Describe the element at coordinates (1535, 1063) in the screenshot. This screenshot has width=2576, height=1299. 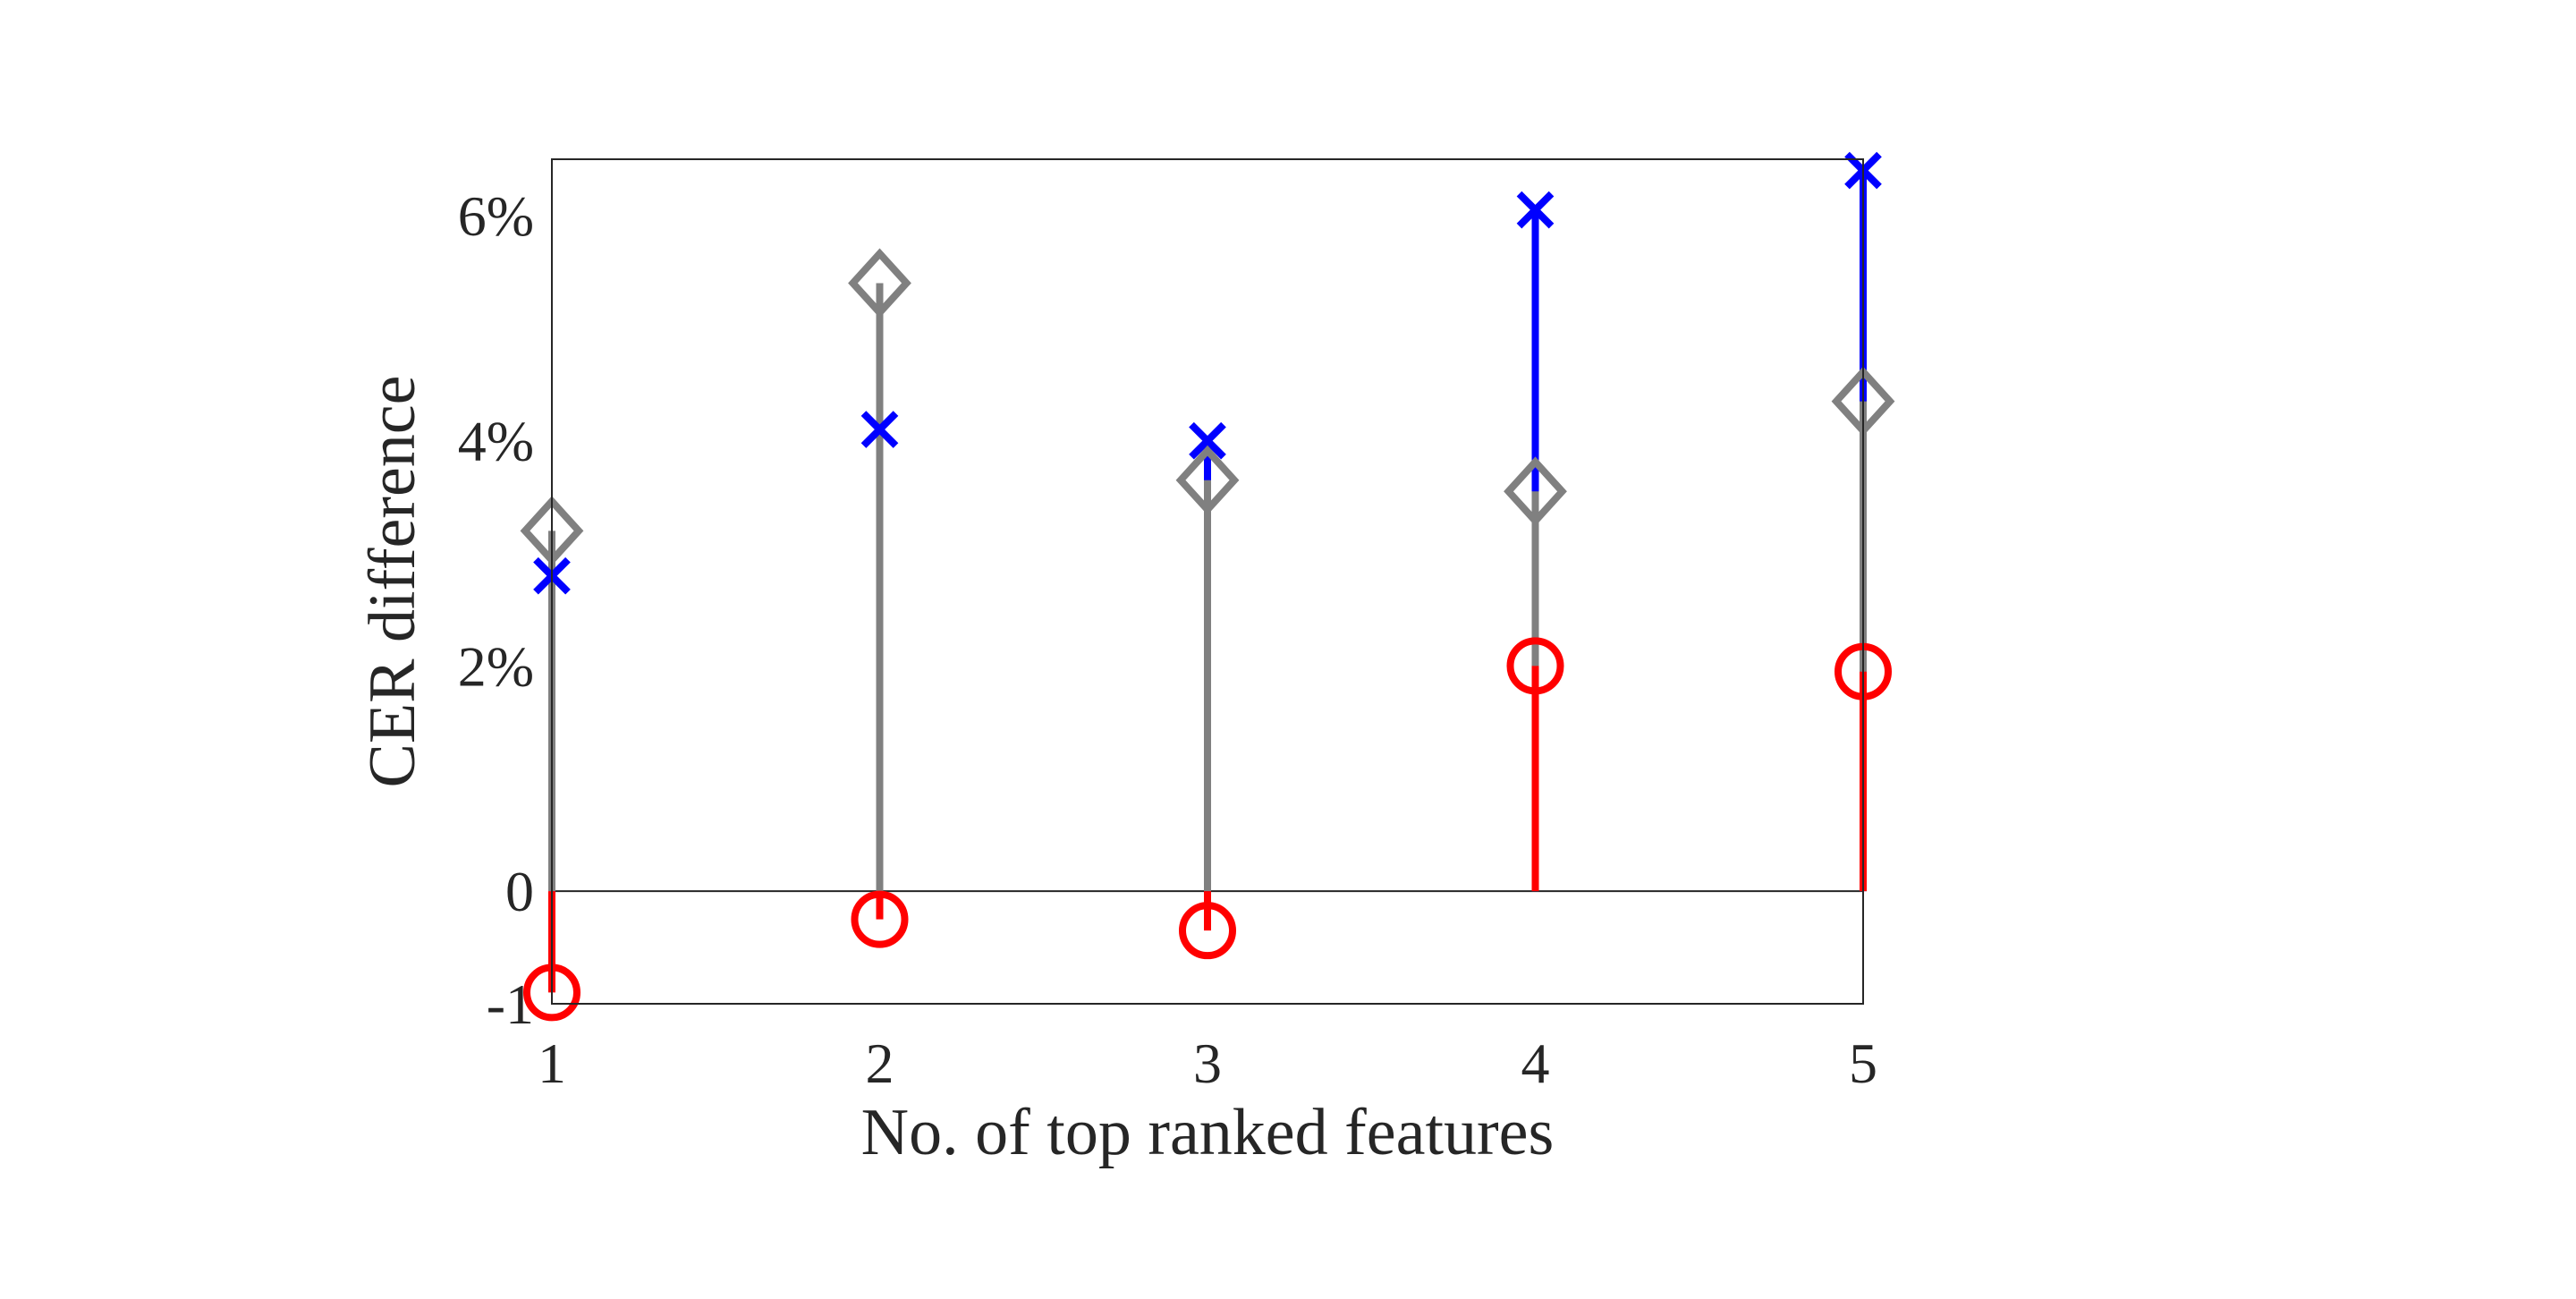
I see `x-tick-label: 4` at that location.